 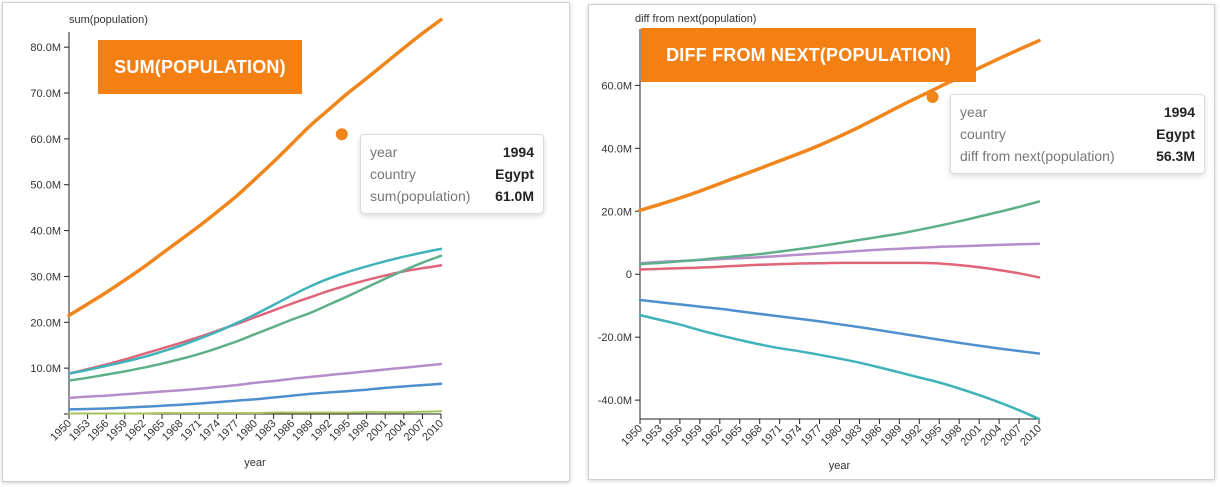 What do you see at coordinates (872, 436) in the screenshot?
I see `x-tick-label: 1986` at bounding box center [872, 436].